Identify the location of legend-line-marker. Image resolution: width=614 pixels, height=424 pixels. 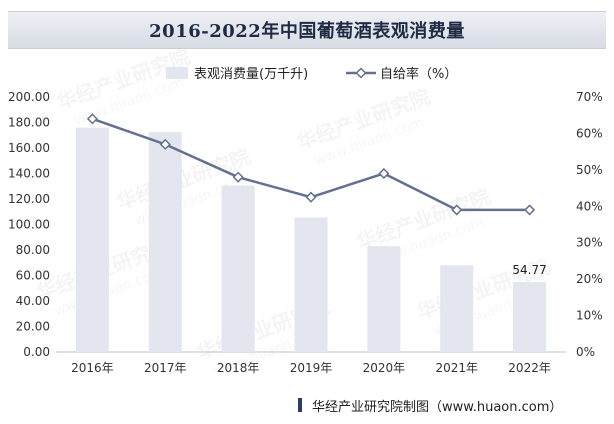
(361, 73).